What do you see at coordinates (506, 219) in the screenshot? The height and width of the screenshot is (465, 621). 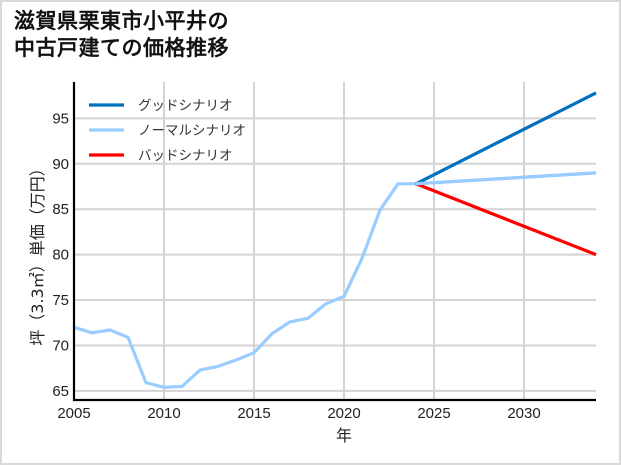 I see `series-line-bad` at bounding box center [506, 219].